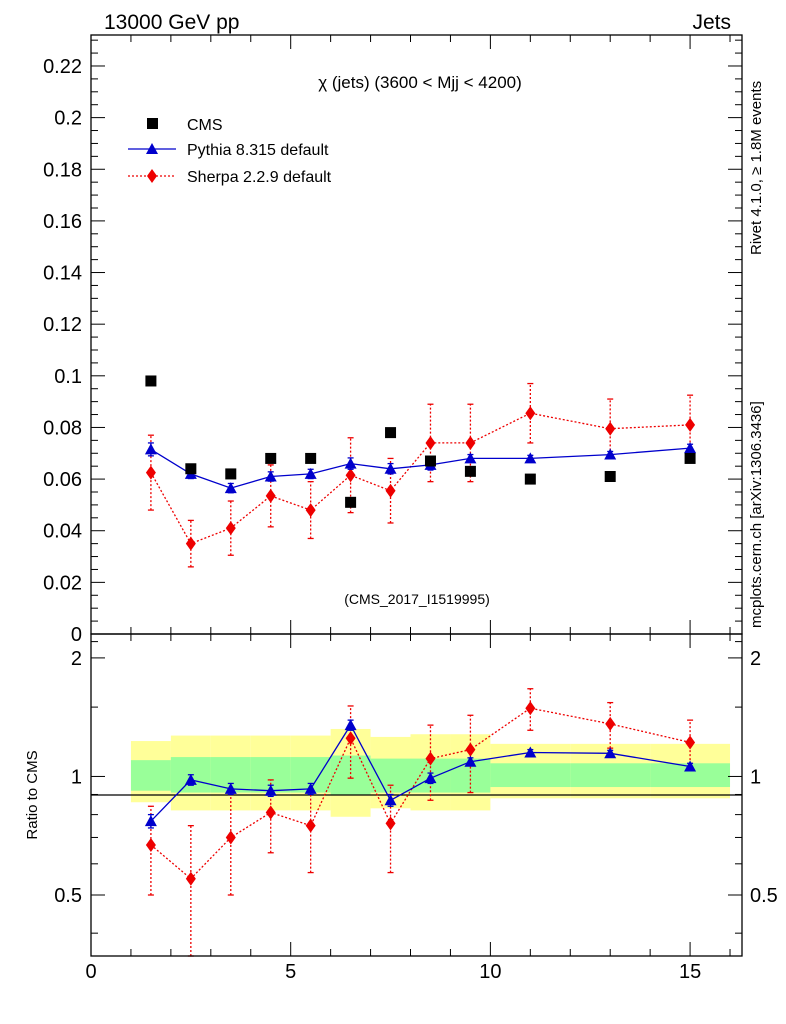 Image resolution: width=786 pixels, height=1024 pixels. I want to click on ratio-ytick-label-left: 2, so click(76, 659).